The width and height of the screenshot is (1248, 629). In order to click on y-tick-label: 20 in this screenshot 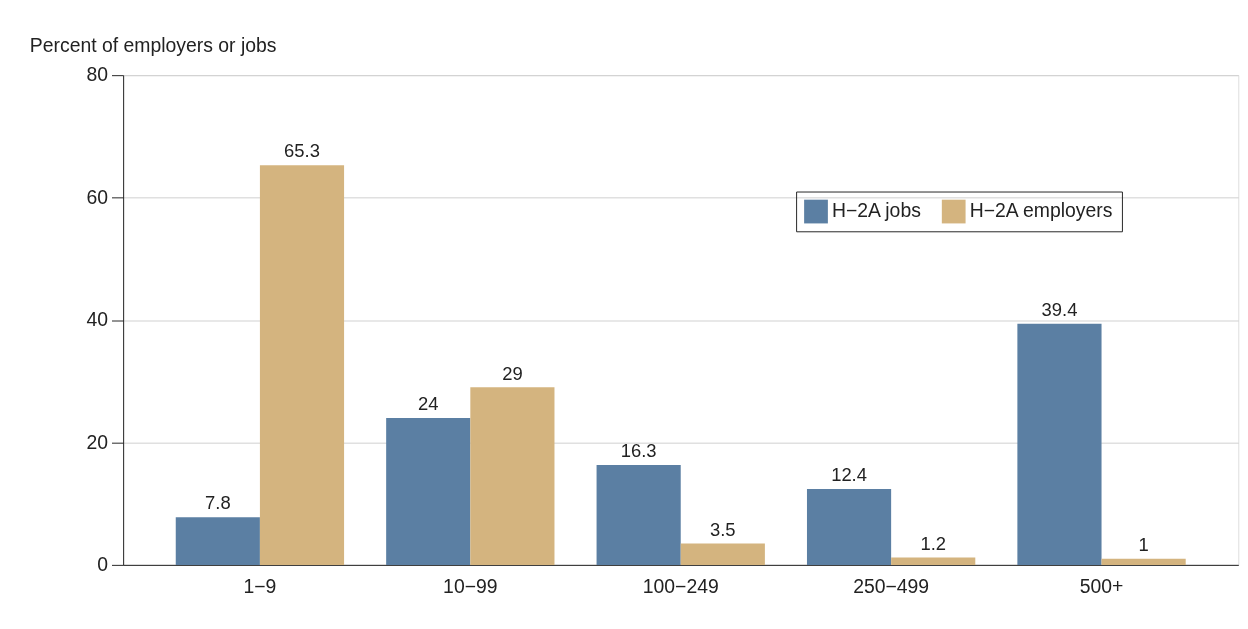, I will do `click(97, 441)`.